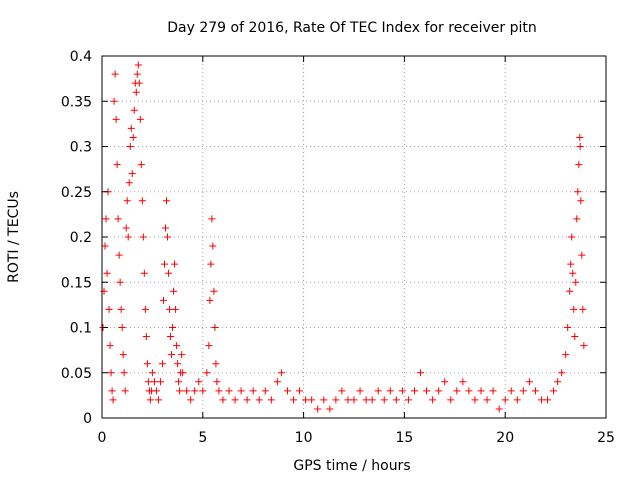 The height and width of the screenshot is (480, 640). I want to click on x-tick-label: 25, so click(606, 438).